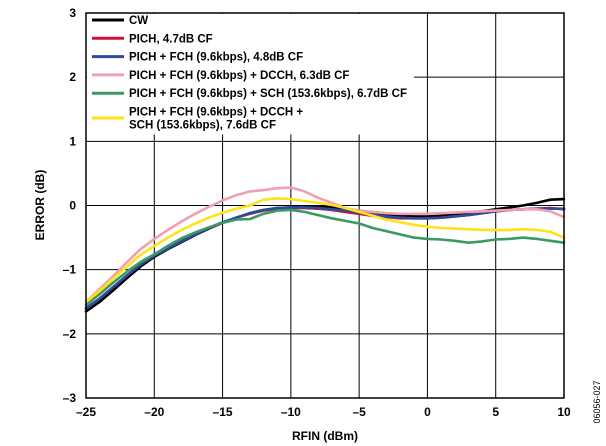 The image size is (606, 446). I want to click on x-tick-label: 5, so click(495, 412).